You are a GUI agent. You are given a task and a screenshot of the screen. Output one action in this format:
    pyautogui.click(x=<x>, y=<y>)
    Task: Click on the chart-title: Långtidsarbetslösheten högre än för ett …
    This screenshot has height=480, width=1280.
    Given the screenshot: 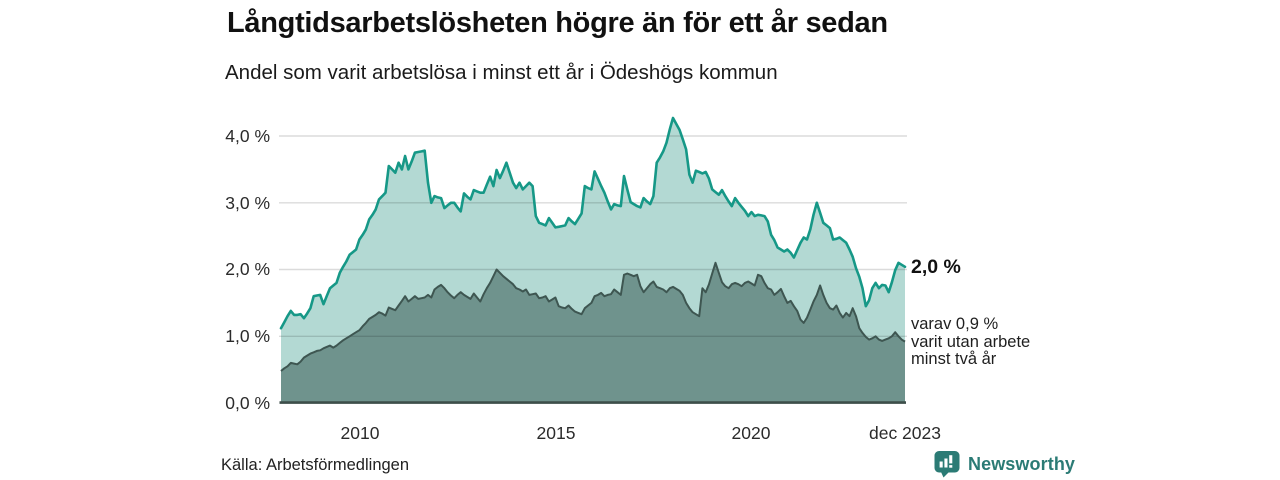 What is the action you would take?
    pyautogui.click(x=557, y=23)
    